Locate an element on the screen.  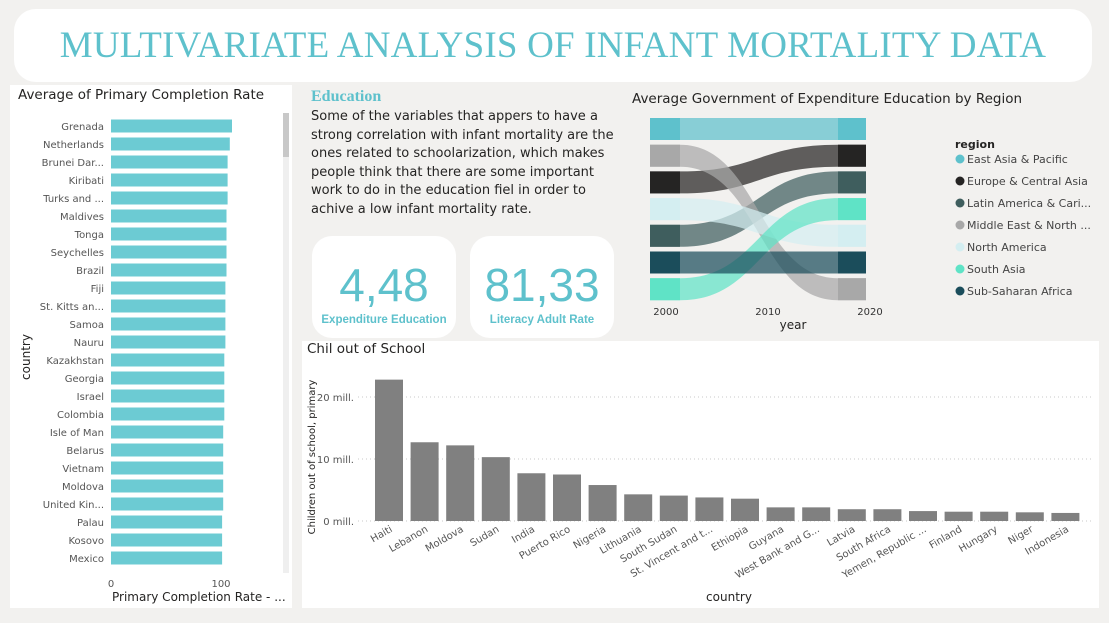
ribbon-latin is located at coordinates (758, 209).